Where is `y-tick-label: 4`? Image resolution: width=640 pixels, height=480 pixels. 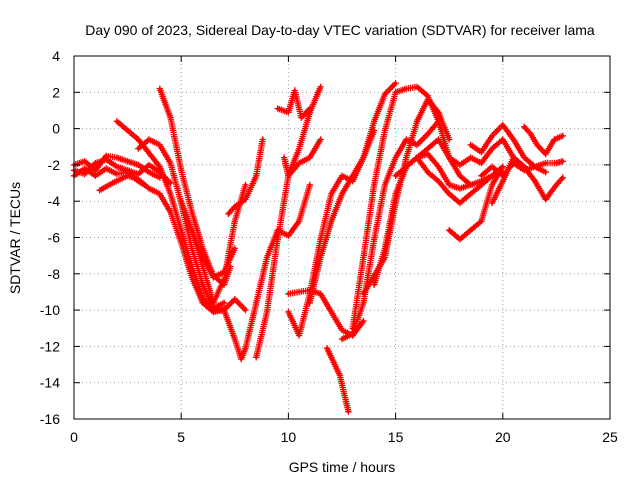
y-tick-label: 4 is located at coordinates (56, 56).